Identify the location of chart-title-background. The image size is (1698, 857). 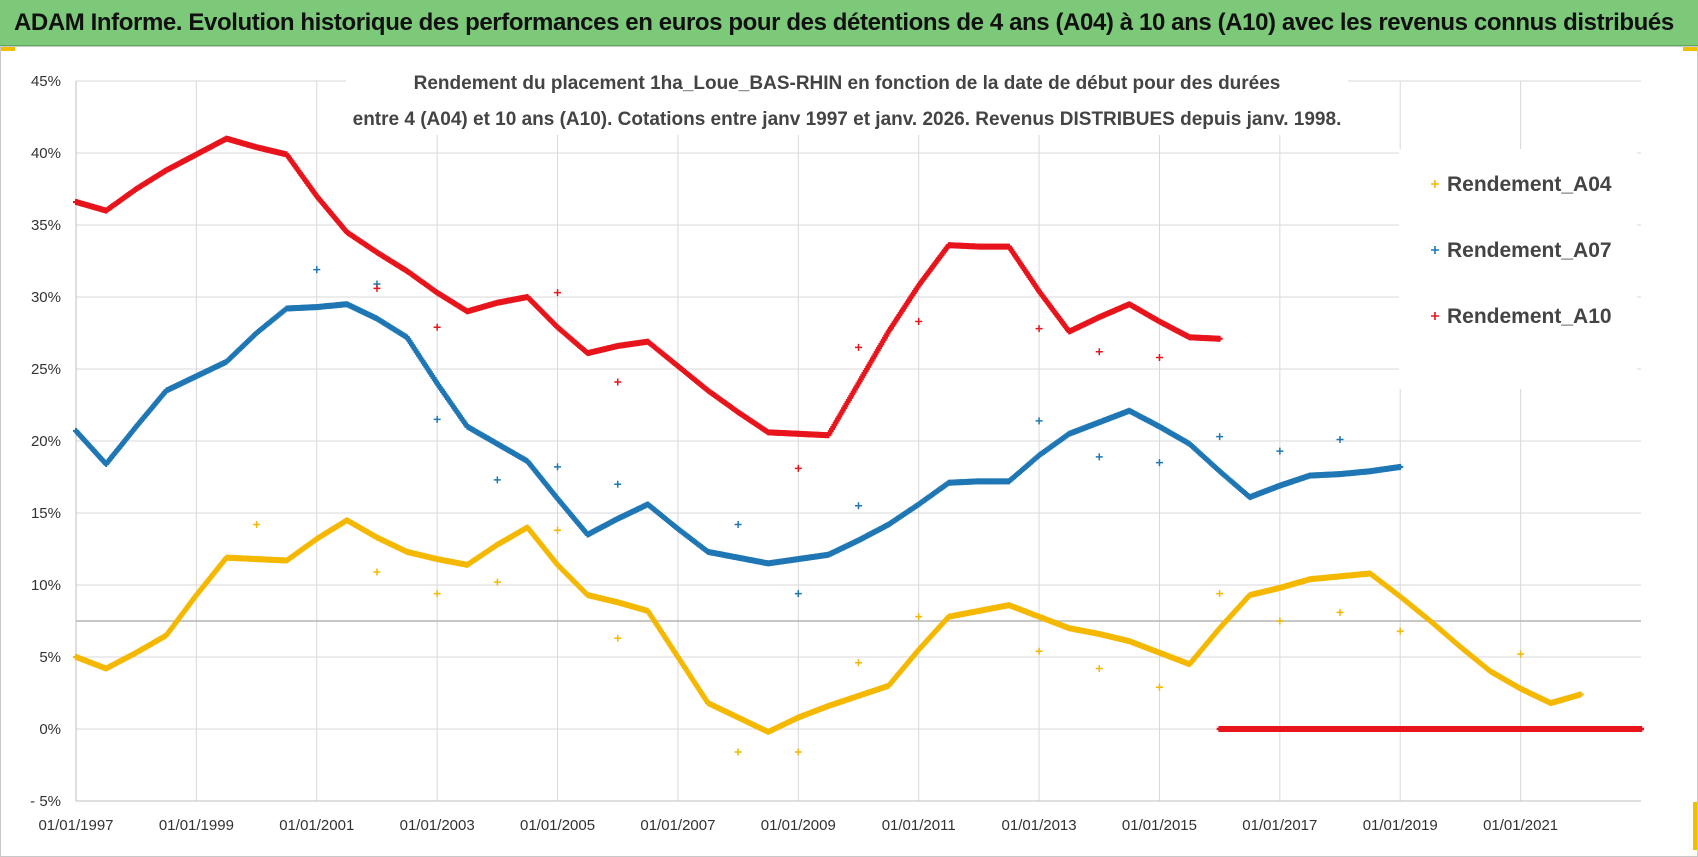
(847, 99).